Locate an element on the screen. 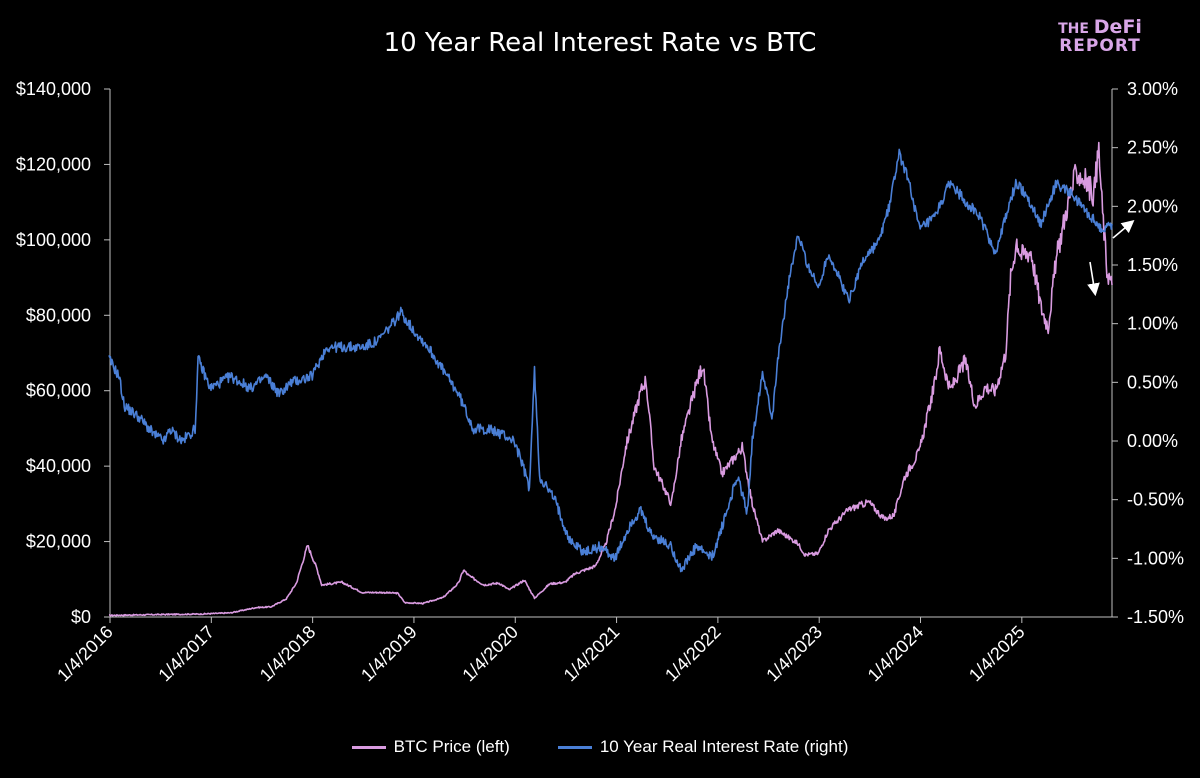 The image size is (1200, 778). x-tick-label: 1/4/2016 is located at coordinates (85, 654).